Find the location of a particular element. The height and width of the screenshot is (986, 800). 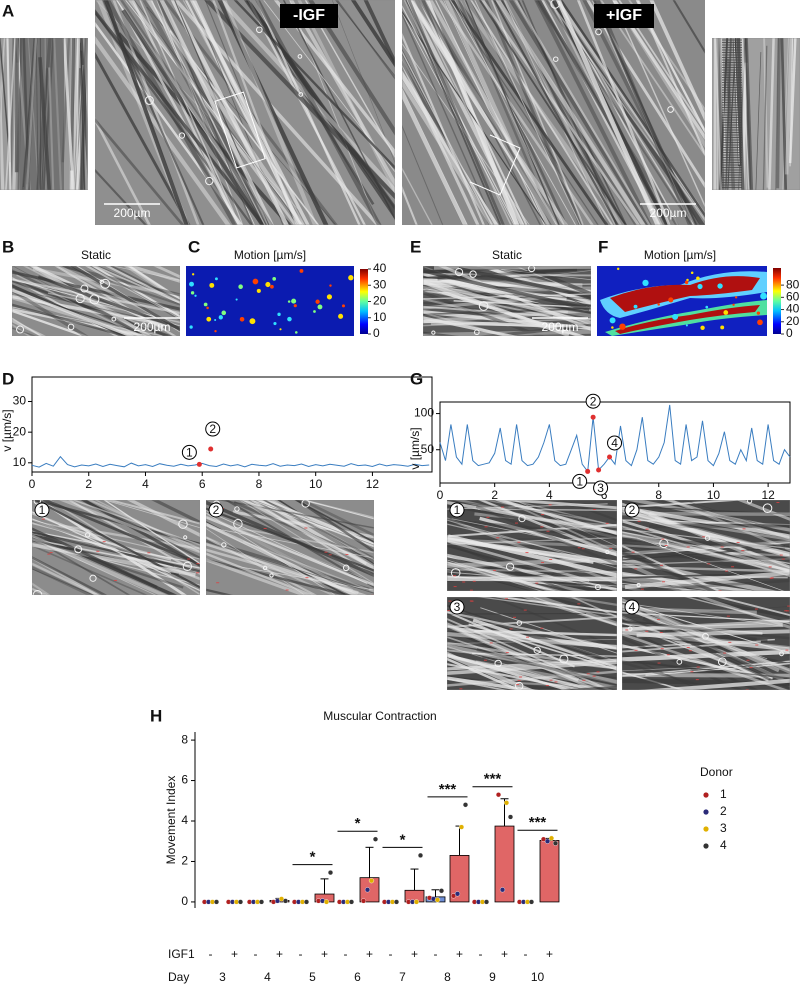

thumb-label: 4 is located at coordinates (632, 607).